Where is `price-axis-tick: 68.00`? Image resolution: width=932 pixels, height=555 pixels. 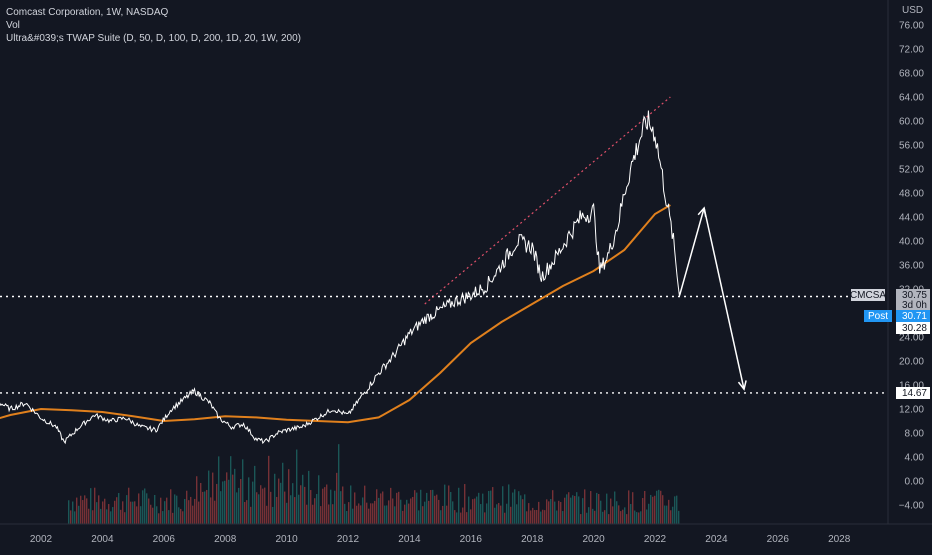
price-axis-tick: 68.00 is located at coordinates (911, 74).